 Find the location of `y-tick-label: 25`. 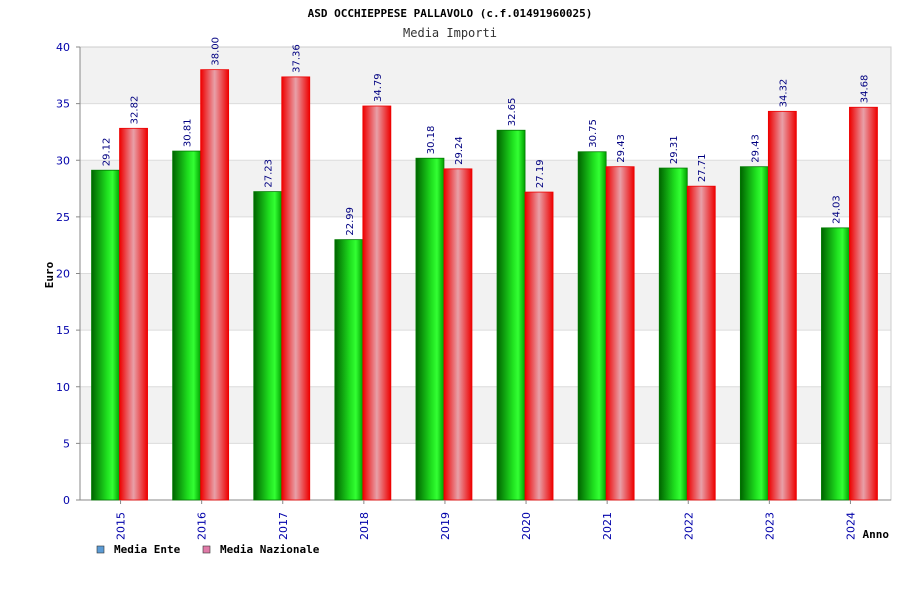

y-tick-label: 25 is located at coordinates (63, 217).